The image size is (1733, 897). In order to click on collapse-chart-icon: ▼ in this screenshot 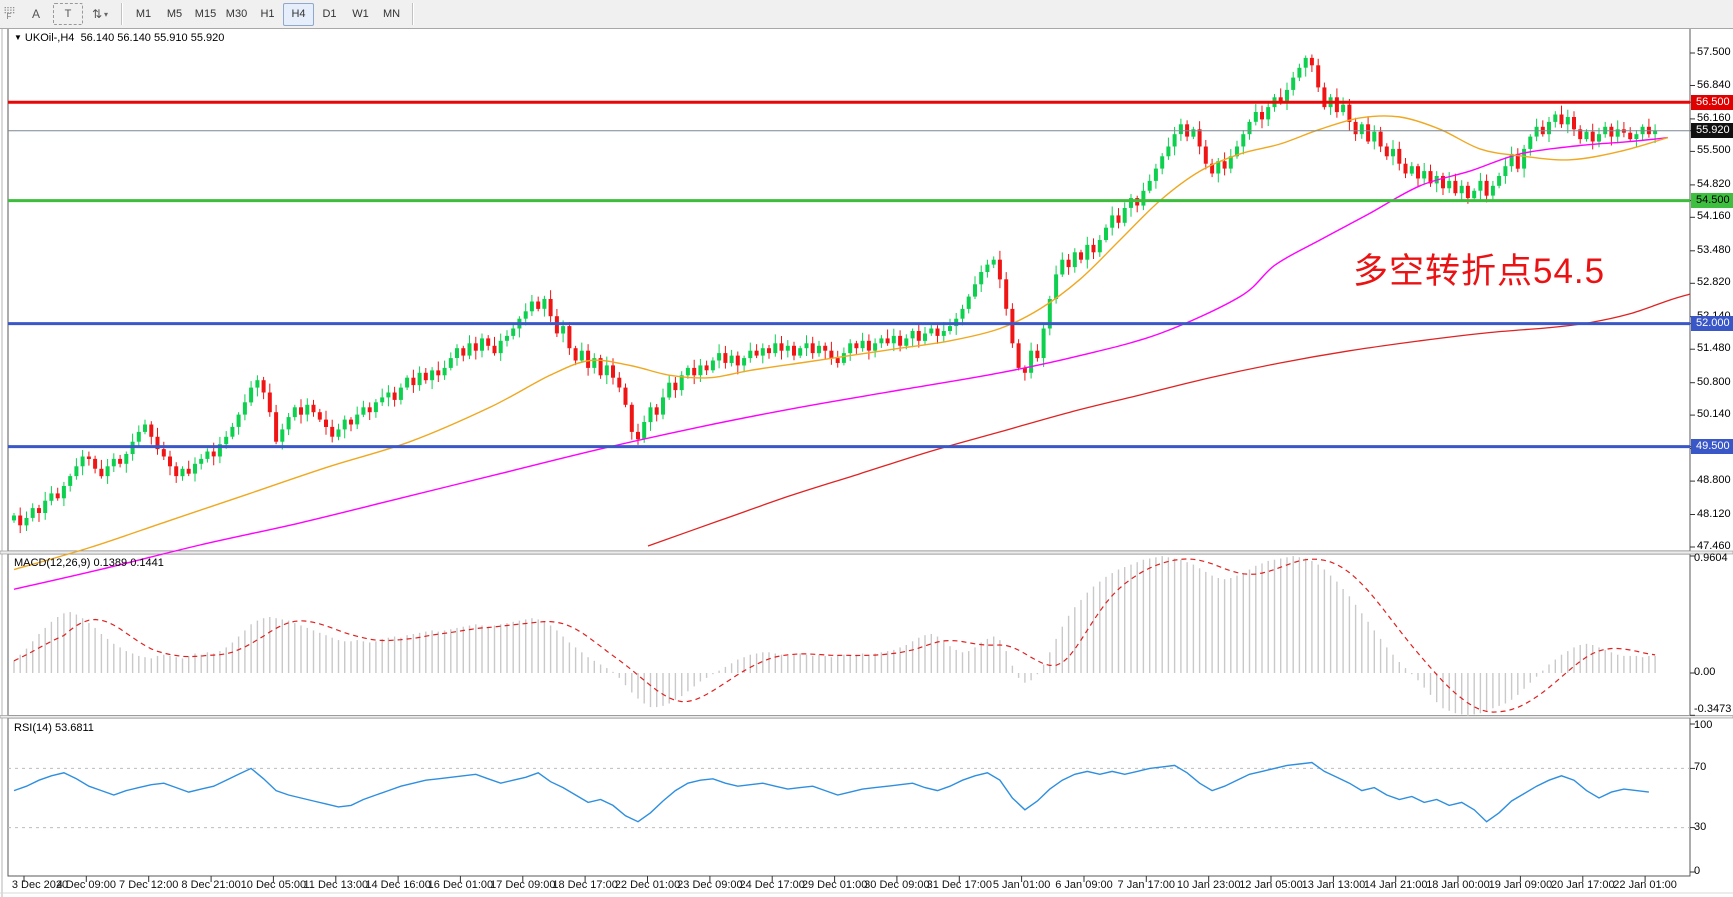, I will do `click(18, 37)`.